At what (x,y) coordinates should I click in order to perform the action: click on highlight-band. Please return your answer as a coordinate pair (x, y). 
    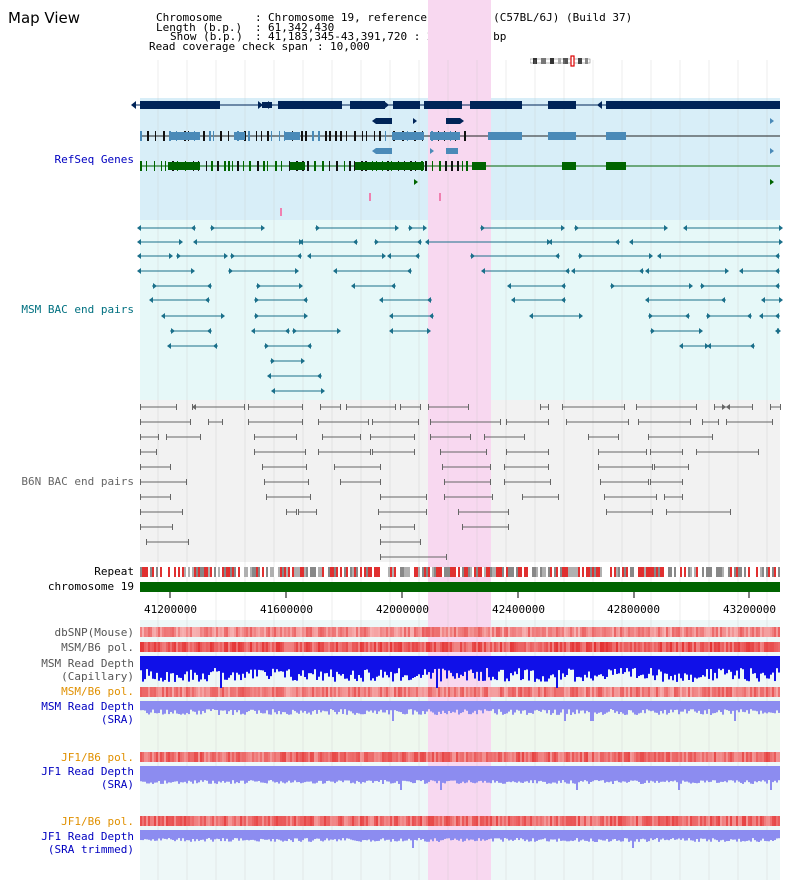
    Looking at the image, I should click on (459, 440).